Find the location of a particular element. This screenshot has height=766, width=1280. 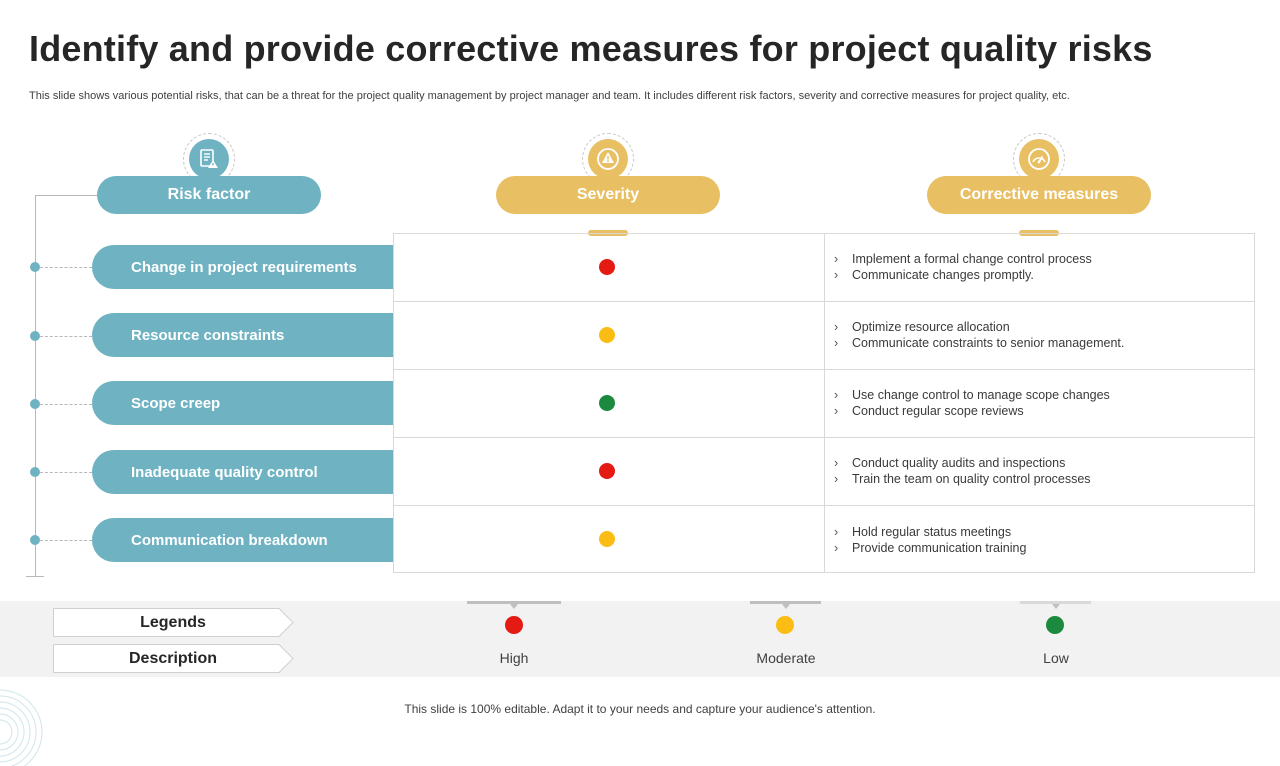

tree-vertical-line is located at coordinates (35, 386).